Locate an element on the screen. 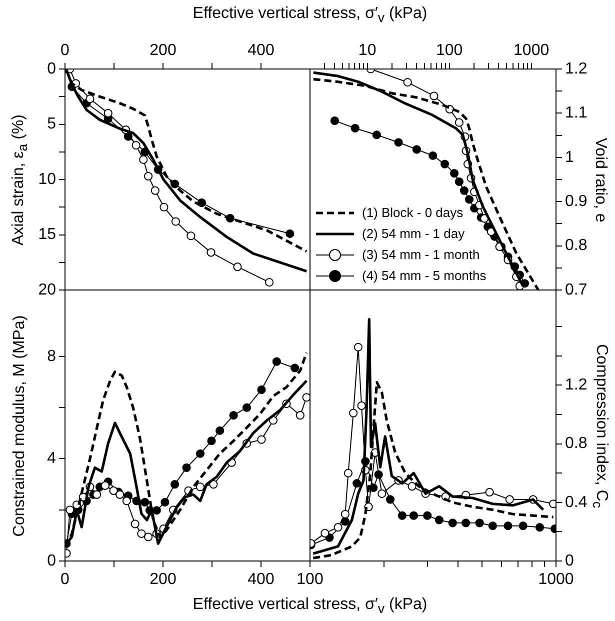 Image resolution: width=615 pixels, height=621 pixels. y-tick-label: 20 is located at coordinates (47, 289).